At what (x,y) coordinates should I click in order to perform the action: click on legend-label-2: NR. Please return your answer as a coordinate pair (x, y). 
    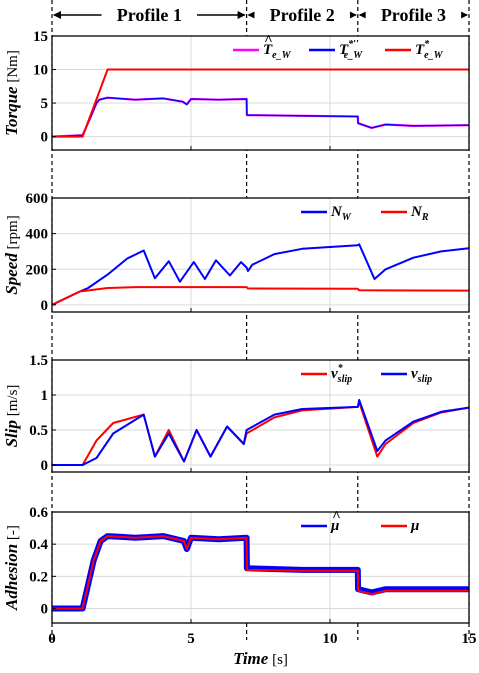
    Looking at the image, I should click on (419, 213).